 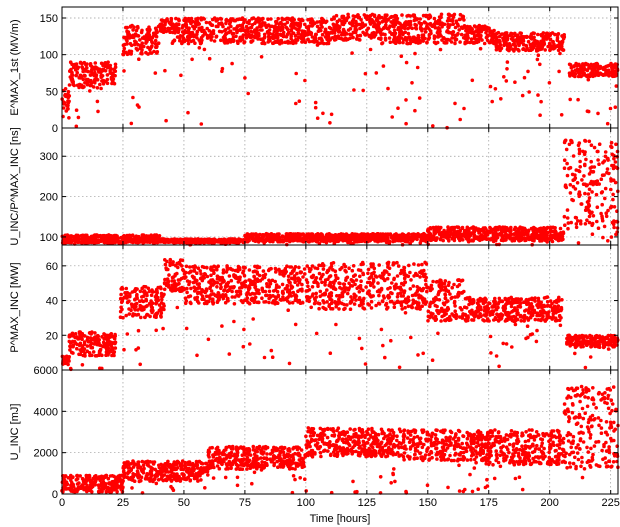 I want to click on y-tick-label: 50, so click(x=52, y=92).